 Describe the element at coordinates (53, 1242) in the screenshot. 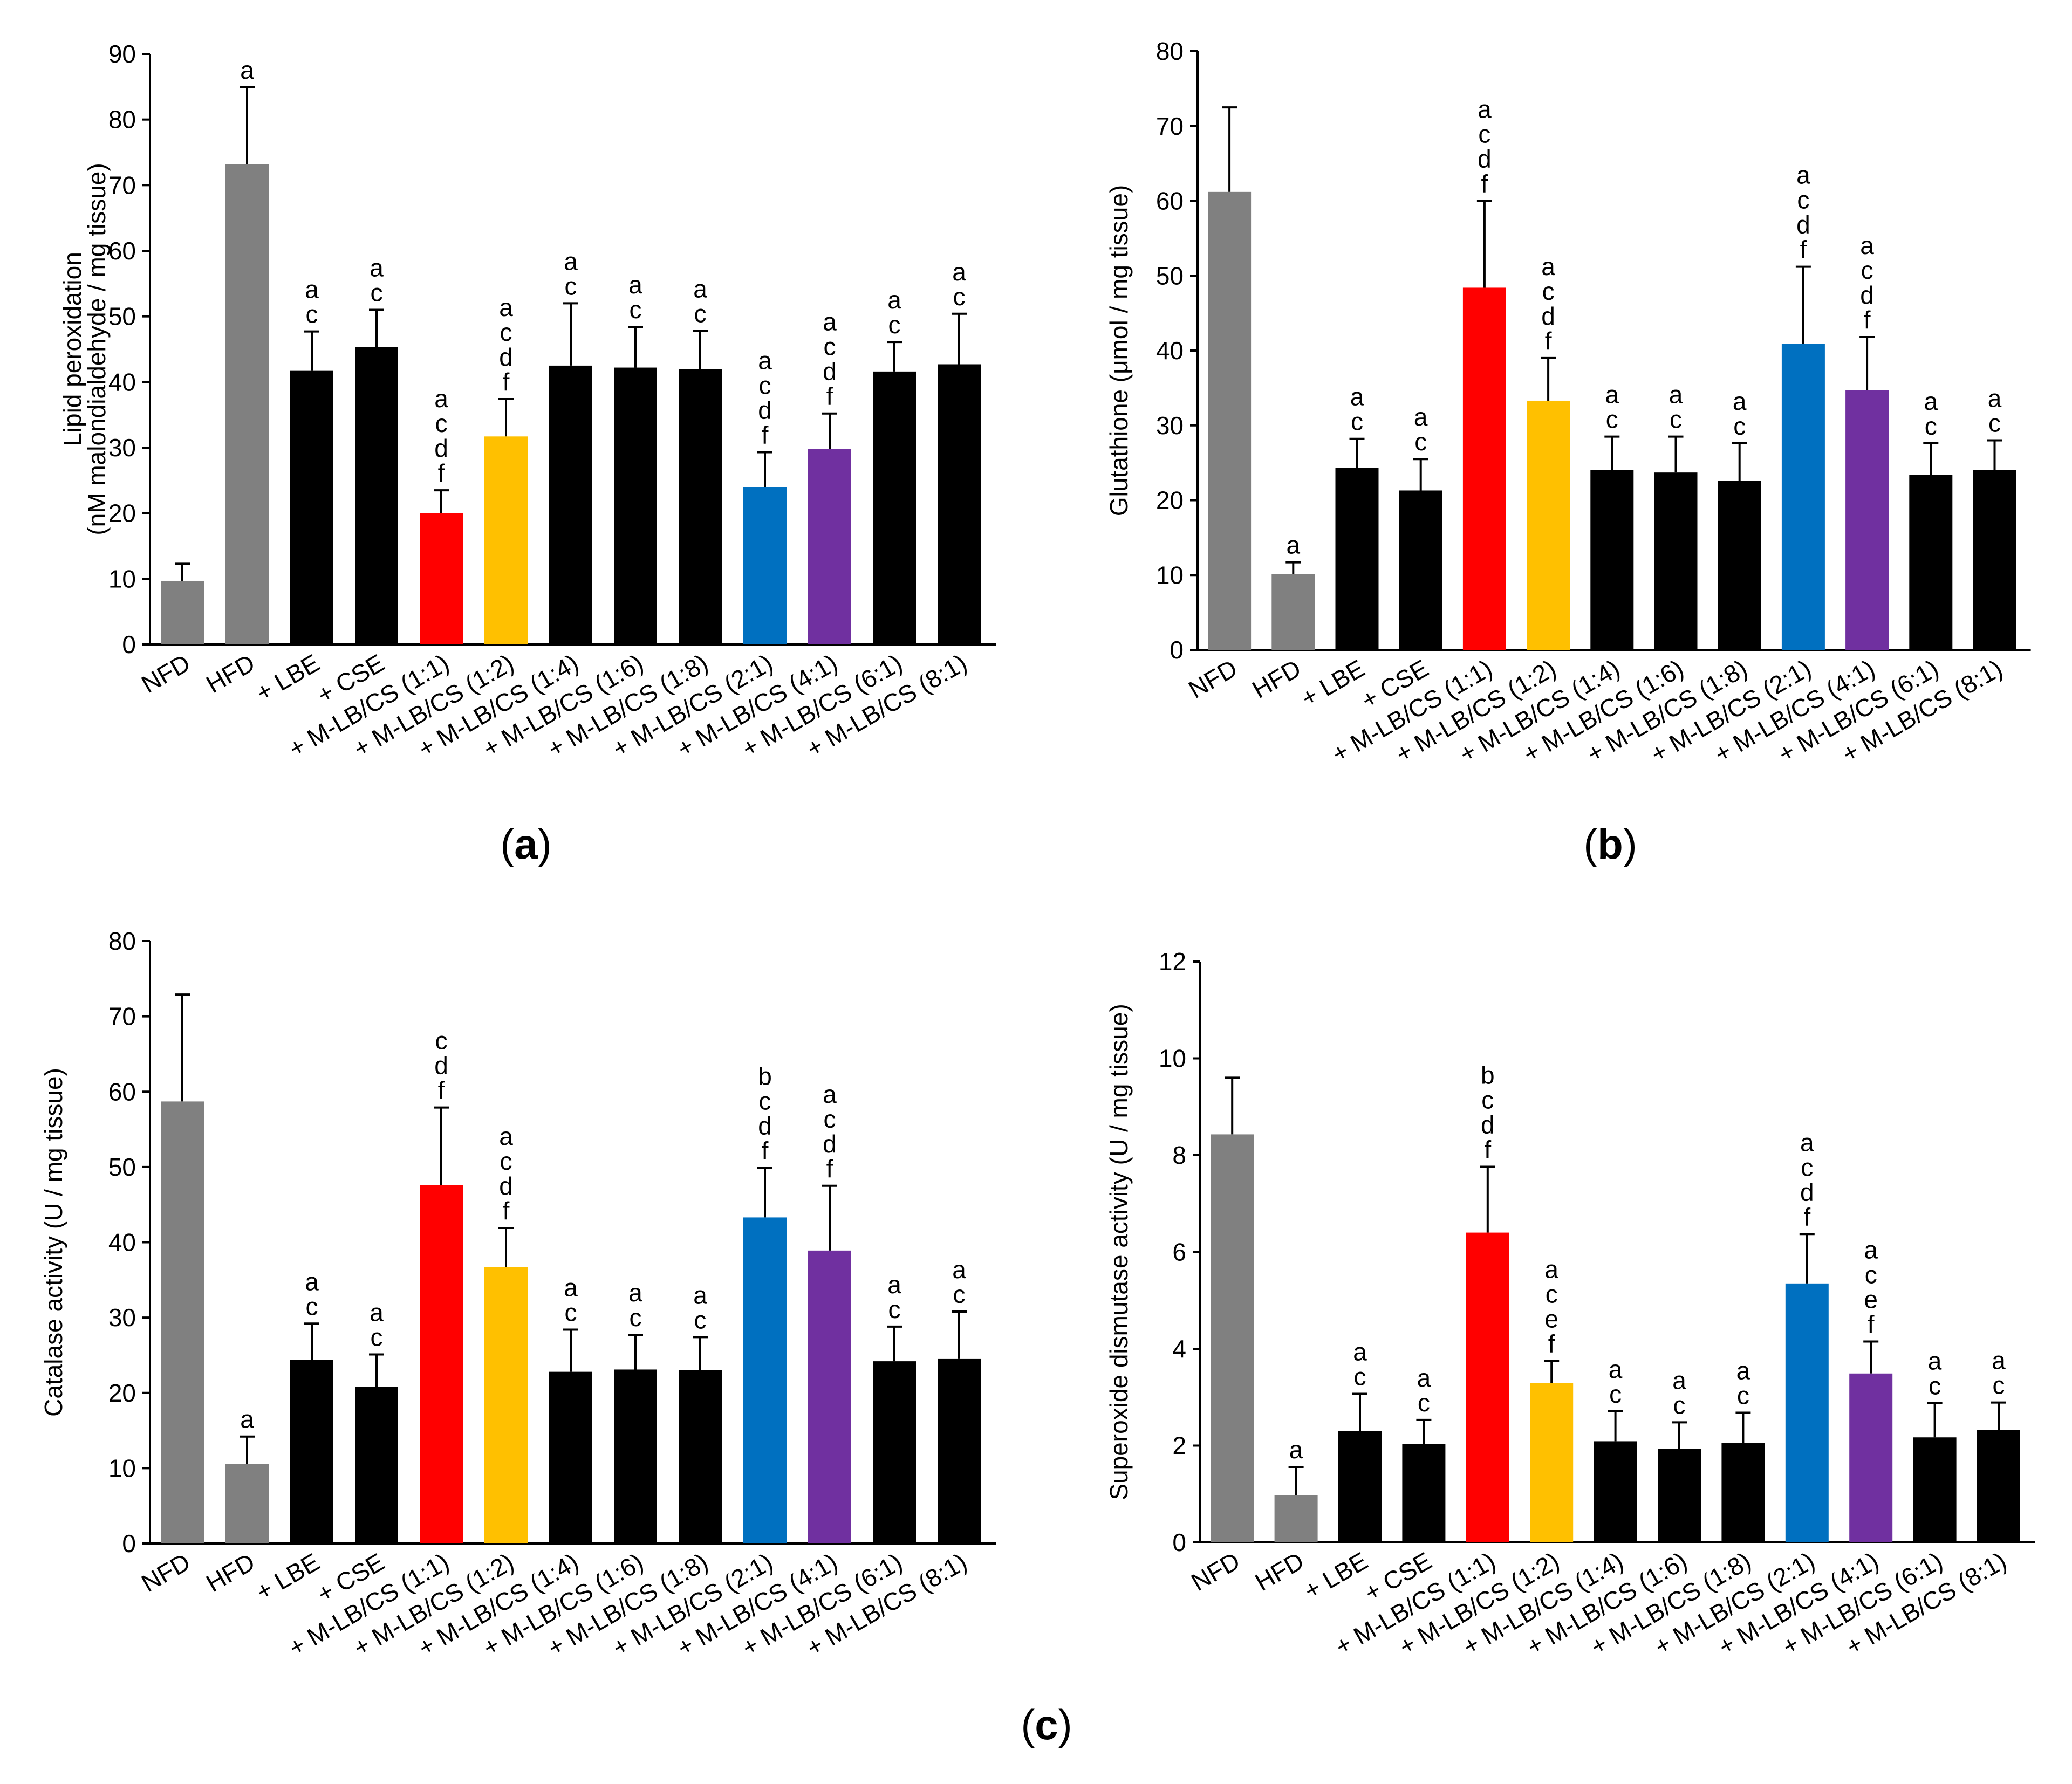

I see `y-axis-title: Catalase activity (U / mg tissue)` at that location.